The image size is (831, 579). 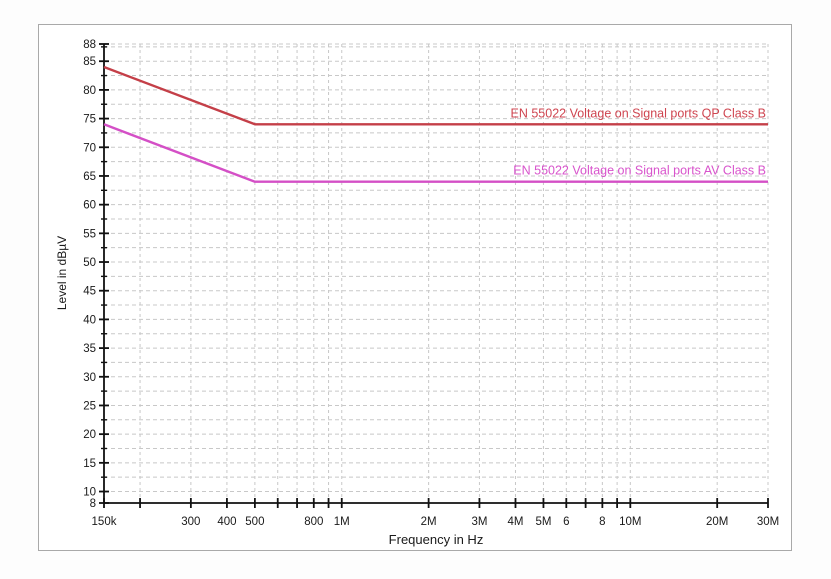 What do you see at coordinates (429, 522) in the screenshot?
I see `x-tick-label: 2M` at bounding box center [429, 522].